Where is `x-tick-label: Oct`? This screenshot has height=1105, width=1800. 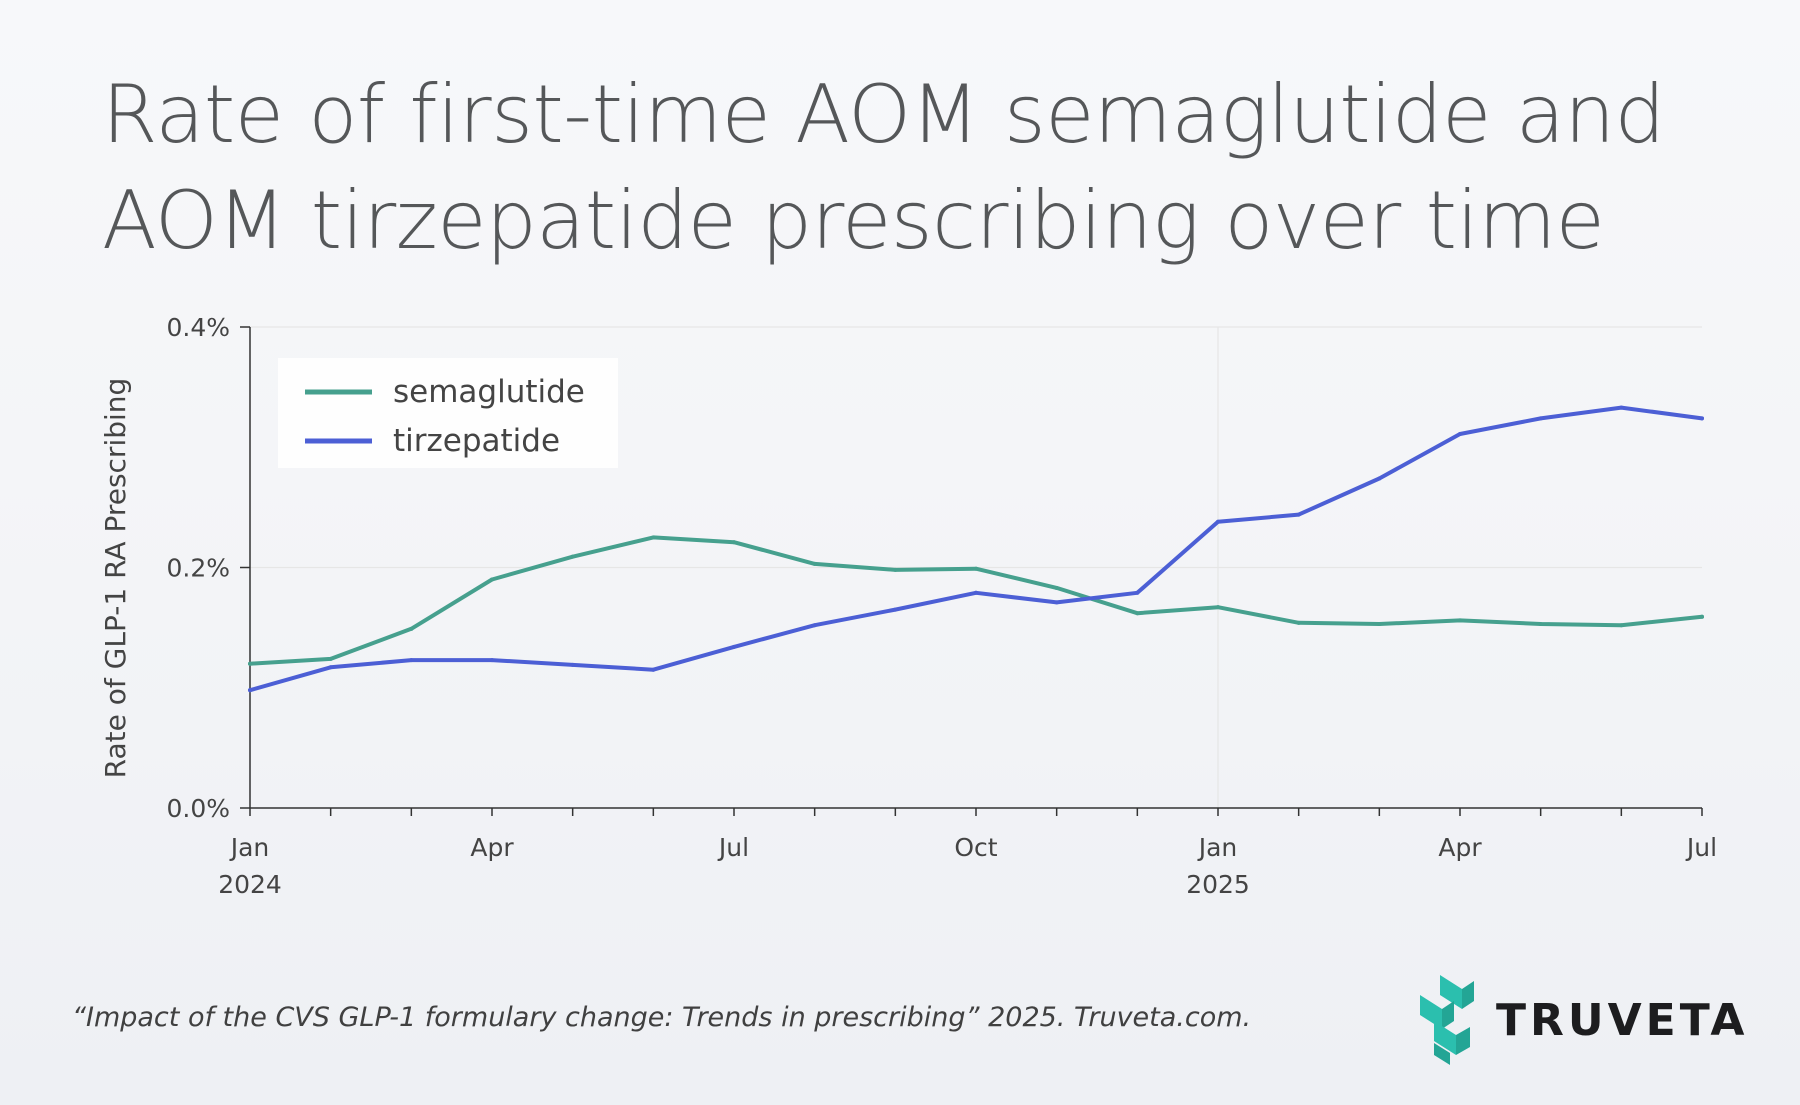
x-tick-label: Oct is located at coordinates (975, 847).